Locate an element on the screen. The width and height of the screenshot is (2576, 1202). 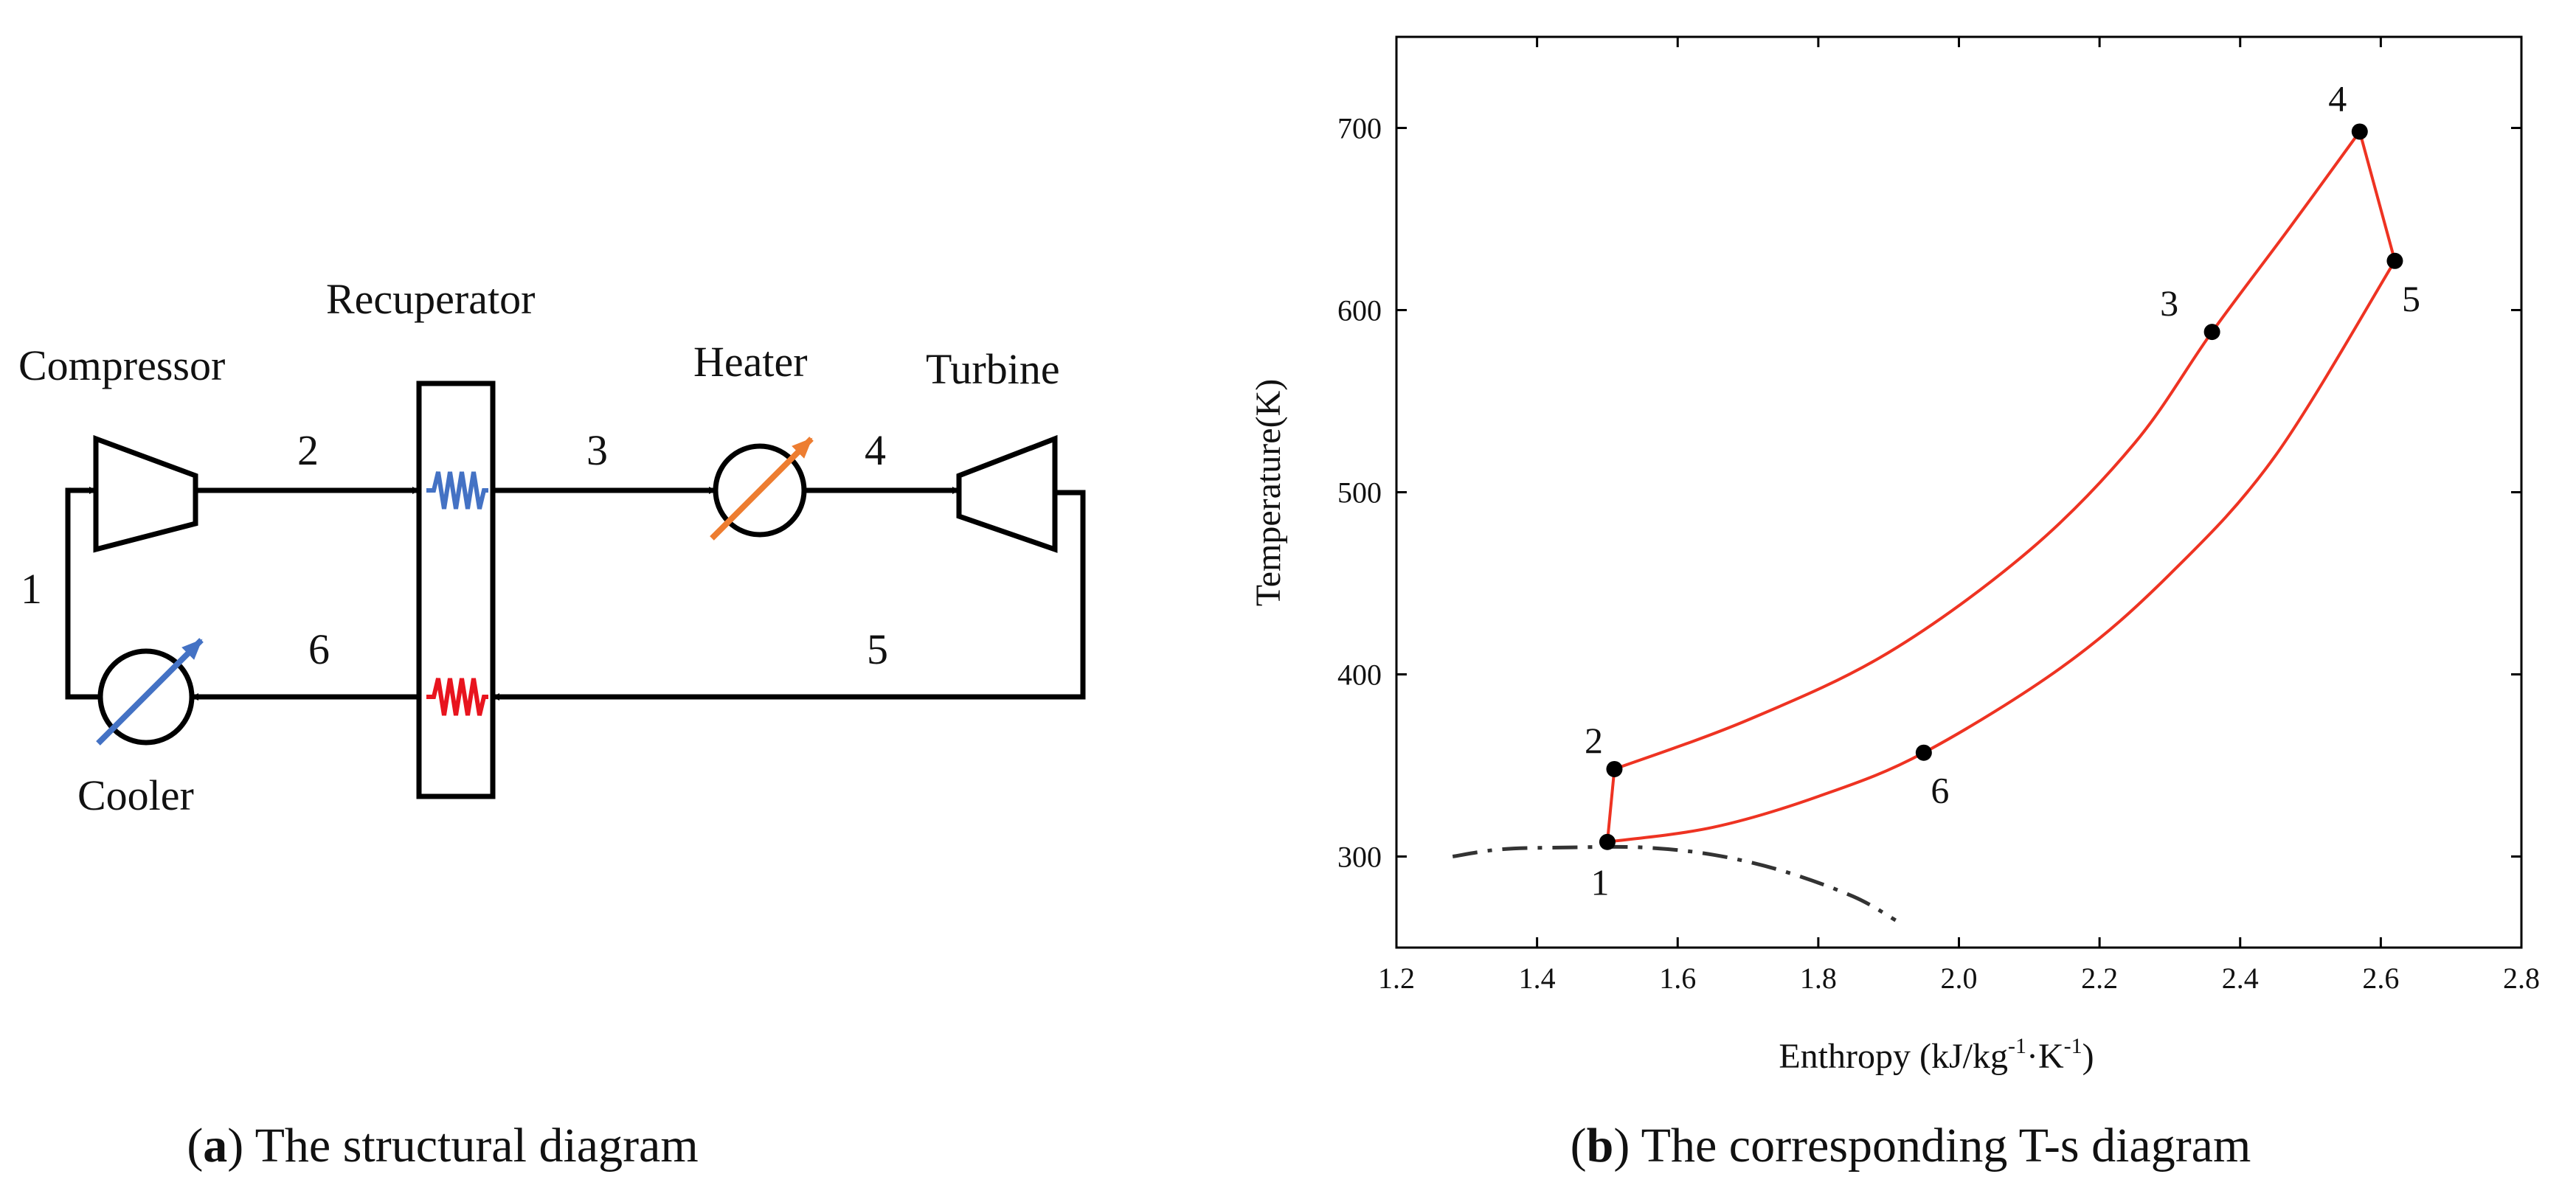
x-tick-label: 2.8 is located at coordinates (2521, 978).